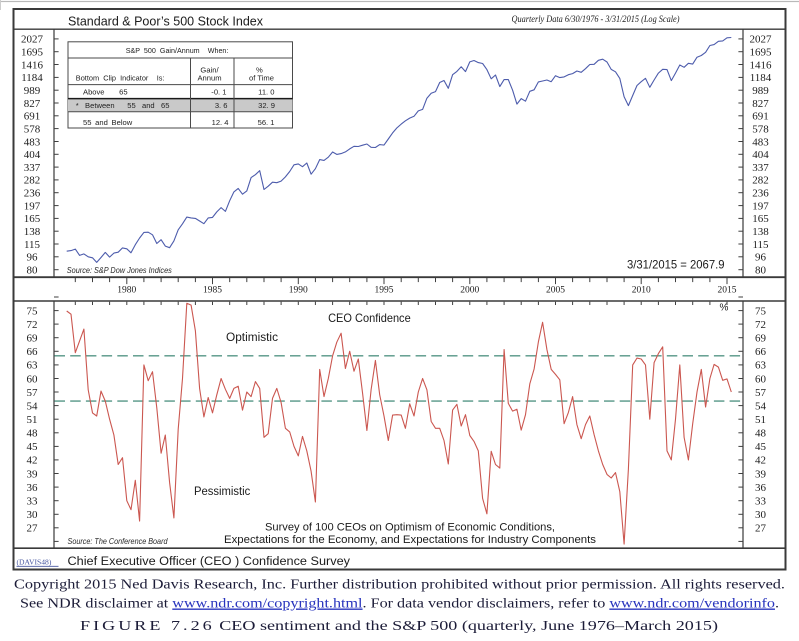 This screenshot has height=641, width=799. I want to click on svg-text: 115, so click(760, 245).